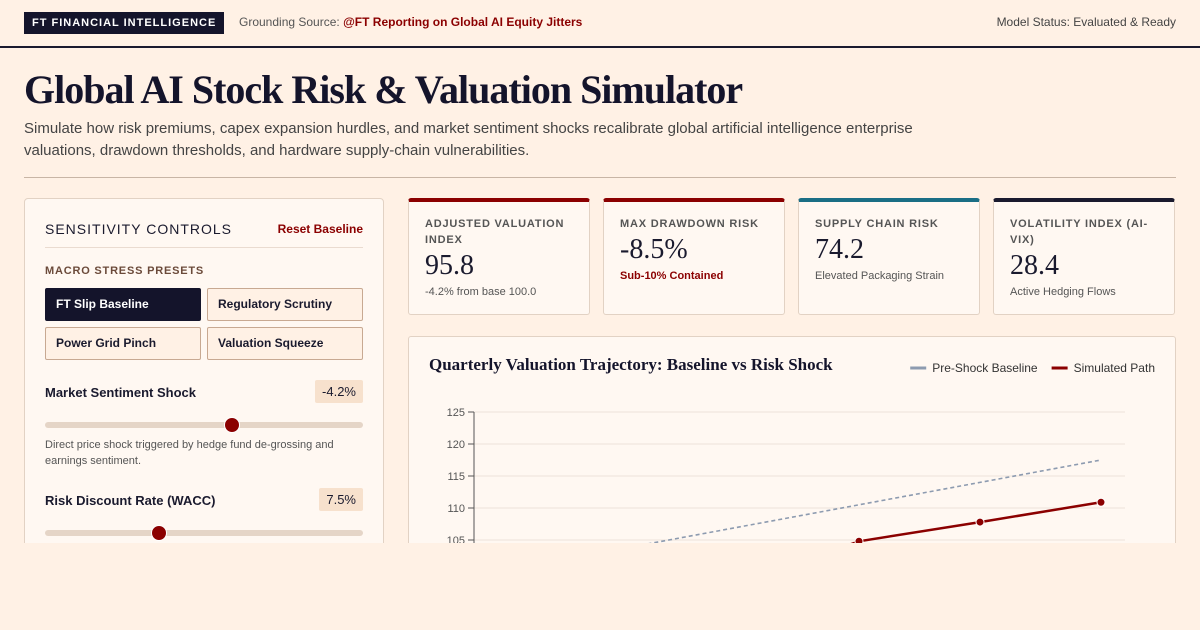 The image size is (1200, 630). I want to click on kpi-label: SUPPLY CHAIN RISK, so click(877, 224).